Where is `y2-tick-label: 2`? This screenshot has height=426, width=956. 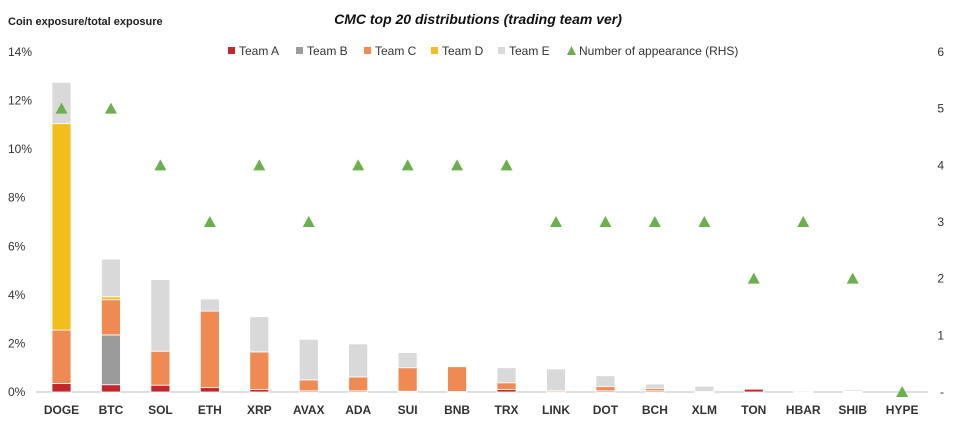 y2-tick-label: 2 is located at coordinates (940, 279).